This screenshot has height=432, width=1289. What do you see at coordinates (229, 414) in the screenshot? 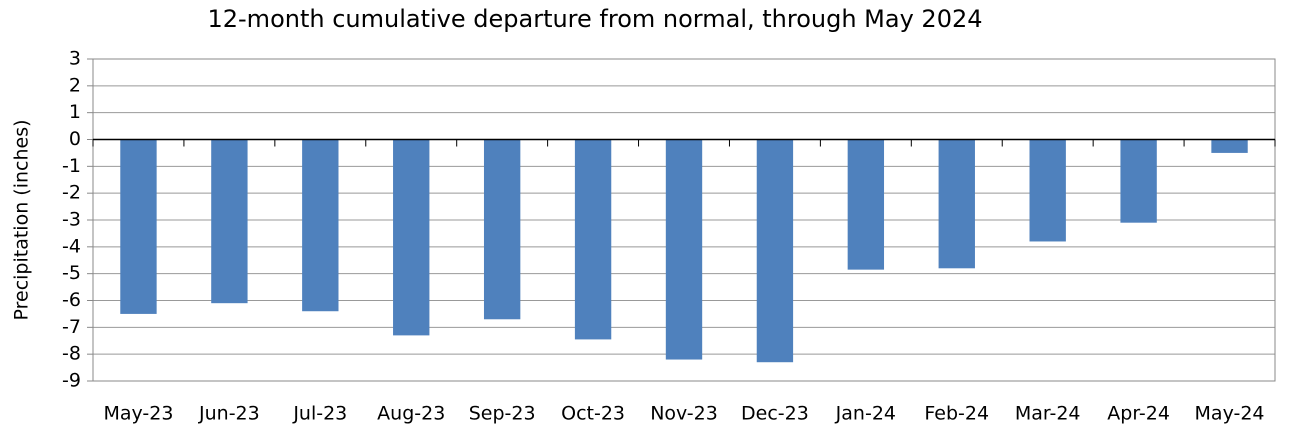
I see `x-tick-label: Jun-23` at bounding box center [229, 414].